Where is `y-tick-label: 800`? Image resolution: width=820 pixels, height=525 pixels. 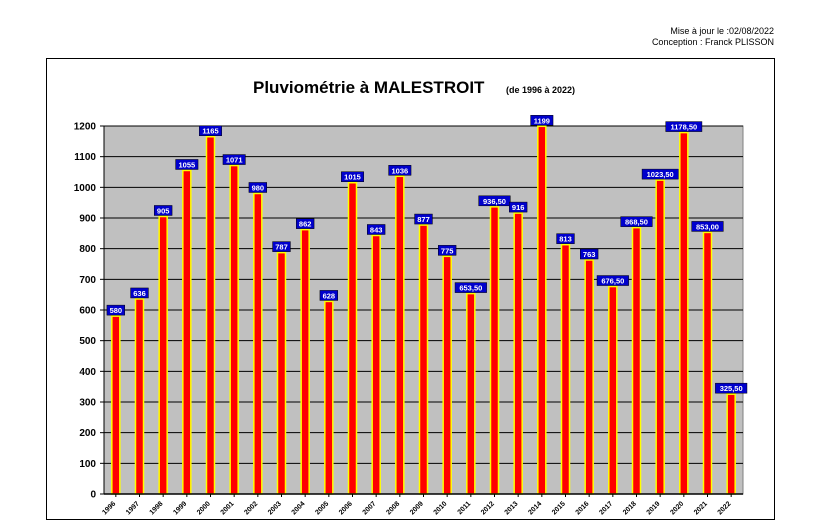
y-tick-label: 800 is located at coordinates (87, 249).